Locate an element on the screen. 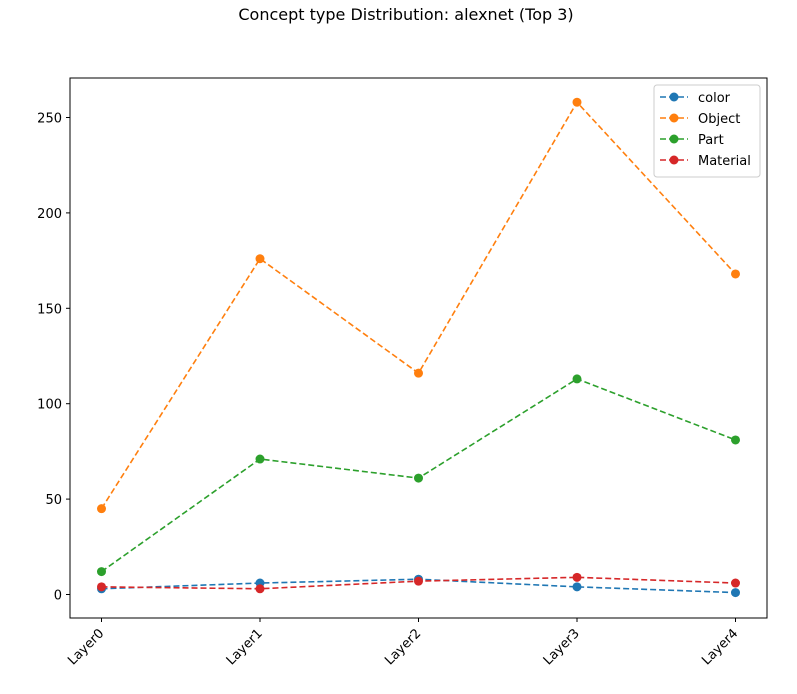  y-tick-label: 0 is located at coordinates (58, 596).